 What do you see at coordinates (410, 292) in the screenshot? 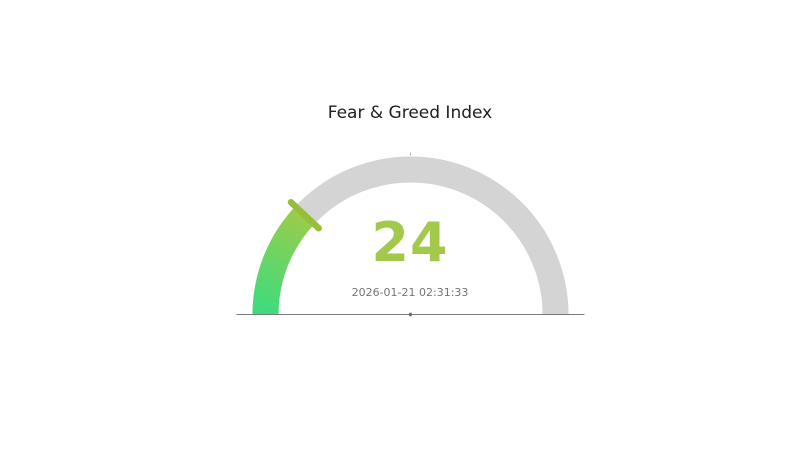
I see `gauge-timestamp: 2026-01-21 02:31:33` at bounding box center [410, 292].